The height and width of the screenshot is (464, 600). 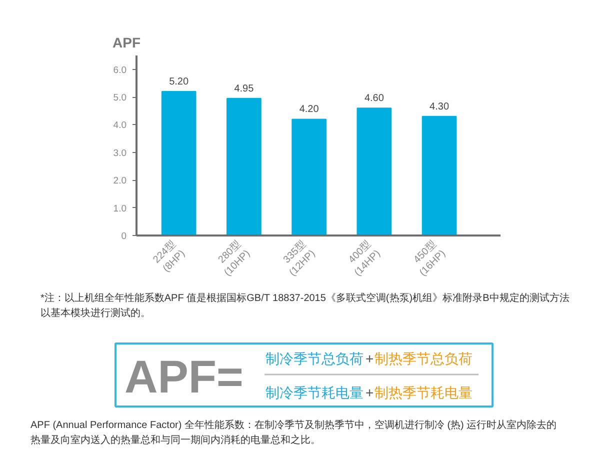 What do you see at coordinates (179, 82) in the screenshot?
I see `data-label: 5.20` at bounding box center [179, 82].